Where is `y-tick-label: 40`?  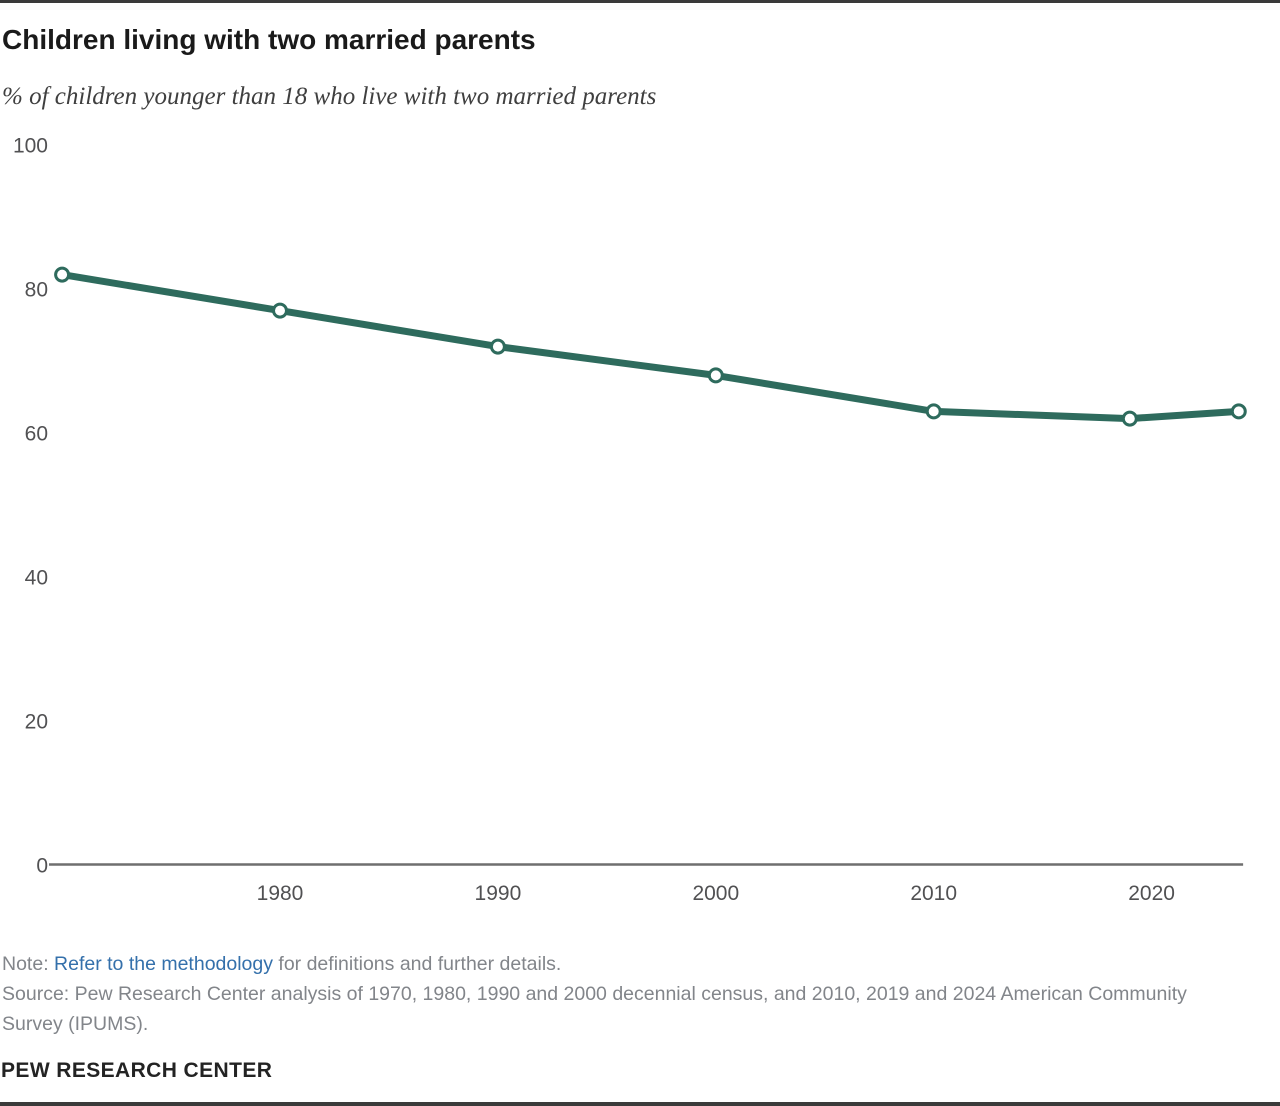
y-tick-label: 40 is located at coordinates (36, 578).